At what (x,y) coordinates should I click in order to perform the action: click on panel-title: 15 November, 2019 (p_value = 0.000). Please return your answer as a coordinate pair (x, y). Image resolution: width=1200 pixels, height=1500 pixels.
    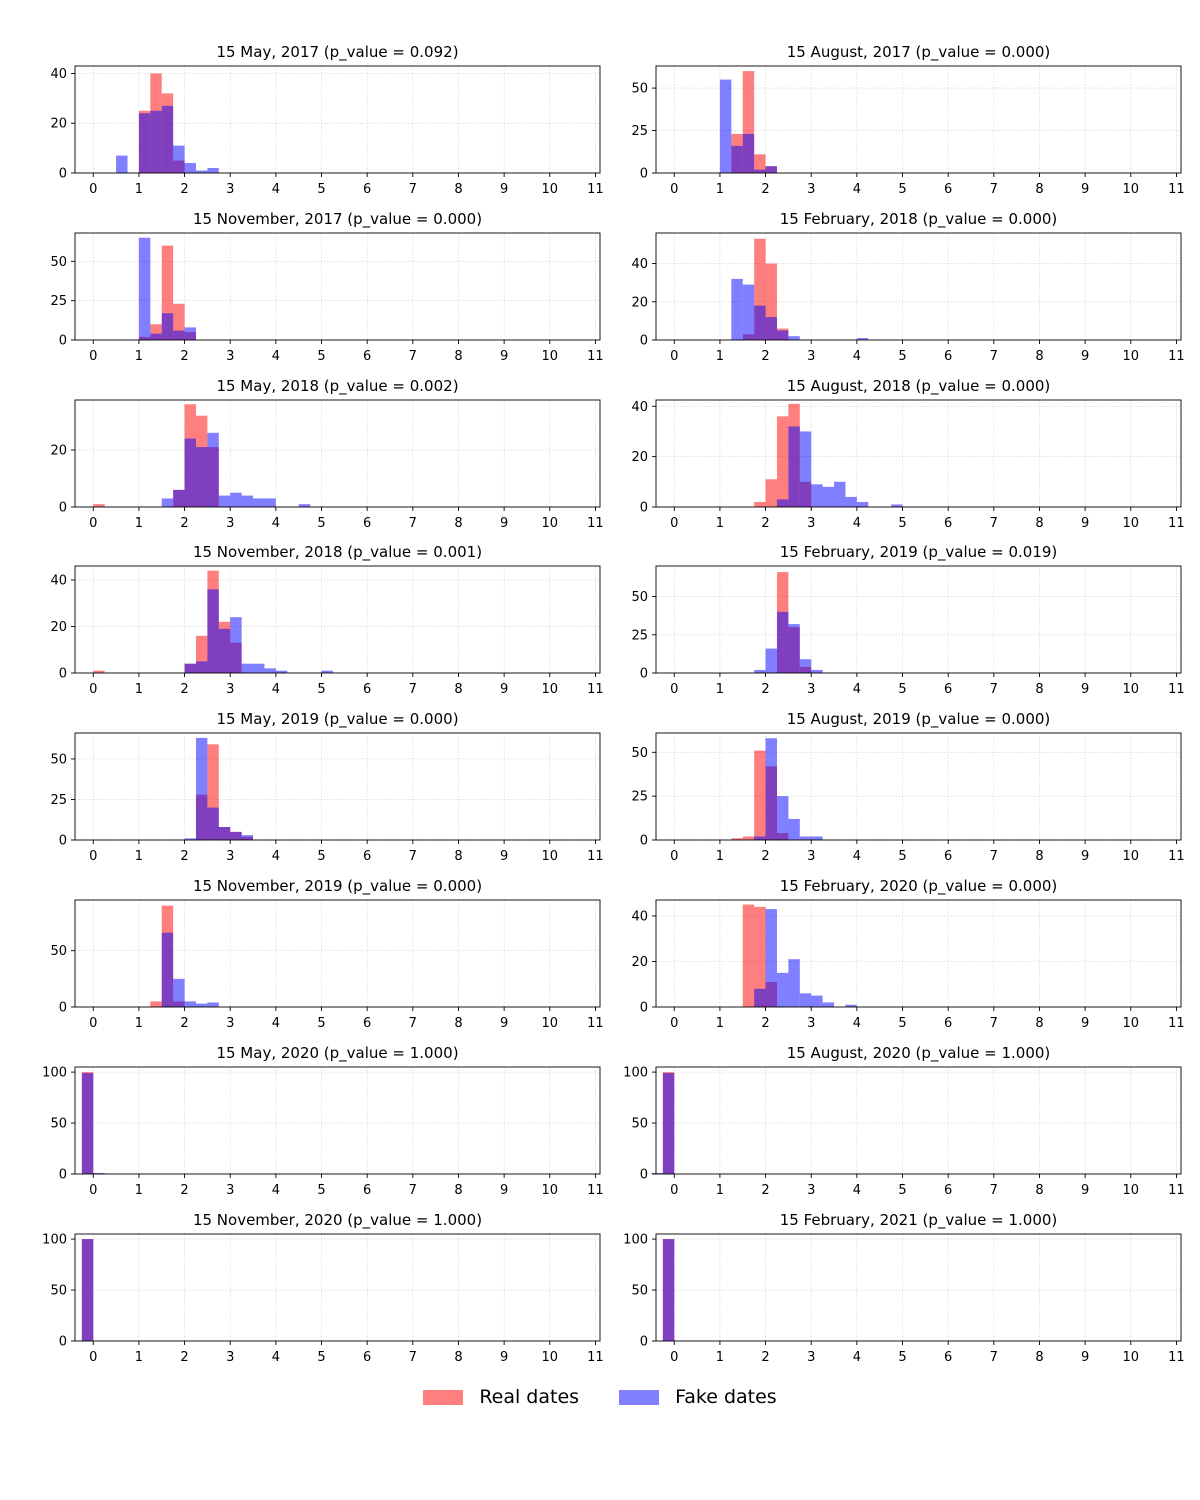
    Looking at the image, I should click on (337, 886).